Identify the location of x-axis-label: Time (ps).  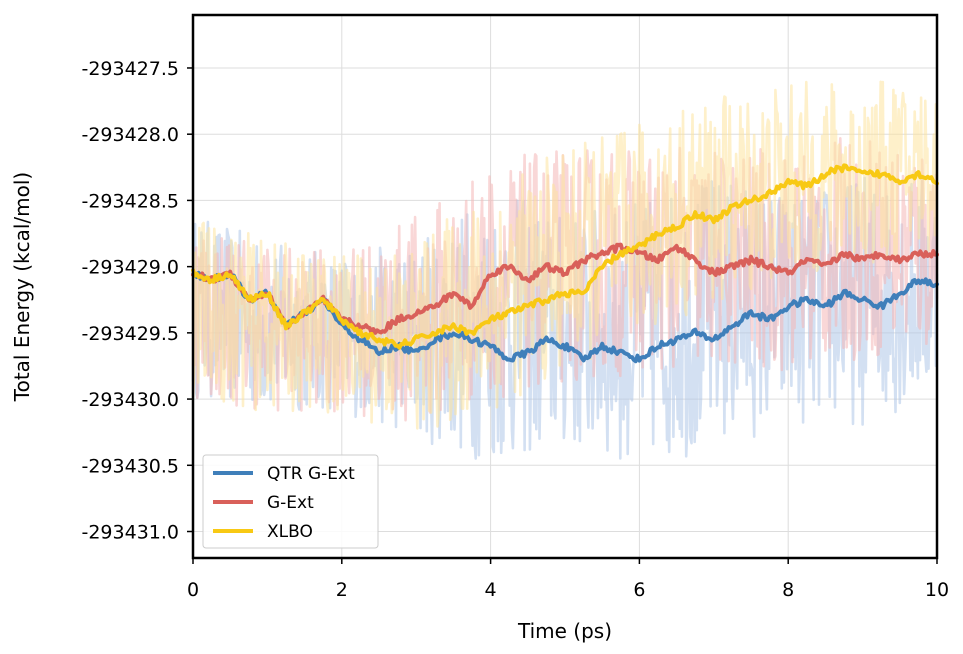
(564, 631).